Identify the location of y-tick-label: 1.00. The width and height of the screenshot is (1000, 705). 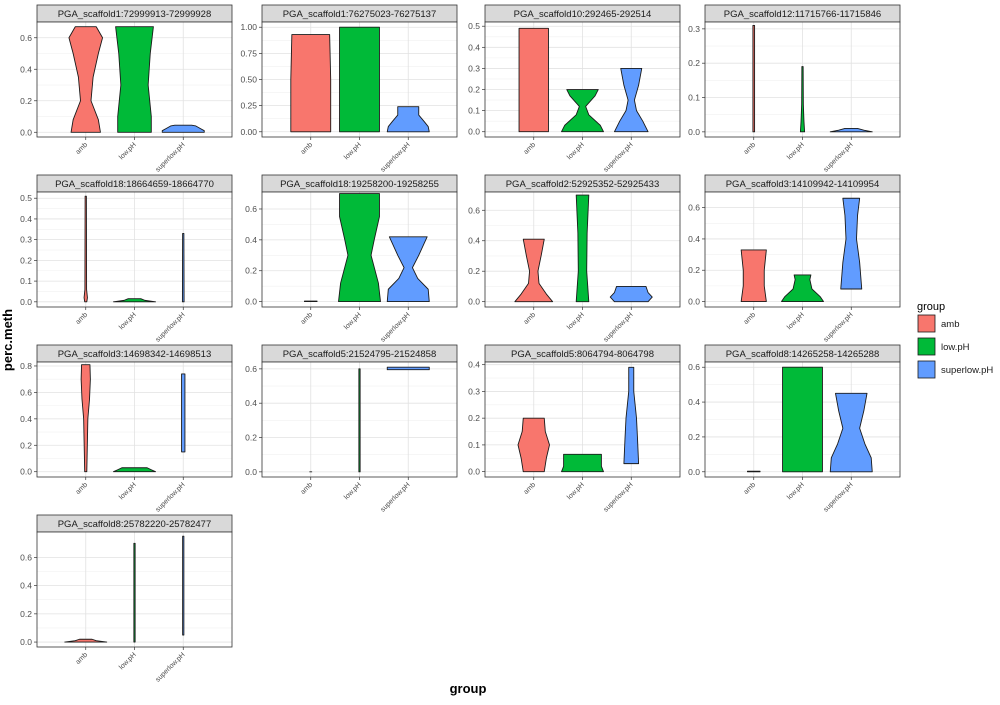
(248, 27).